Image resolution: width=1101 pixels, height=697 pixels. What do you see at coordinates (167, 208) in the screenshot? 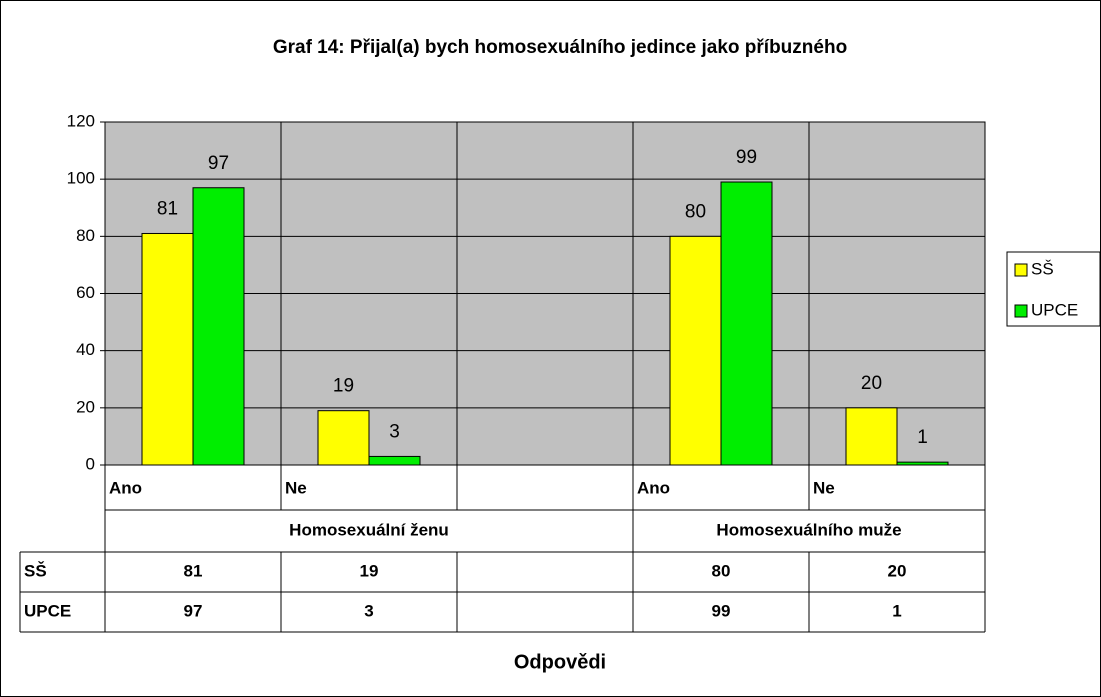
I see `value-label: 81` at bounding box center [167, 208].